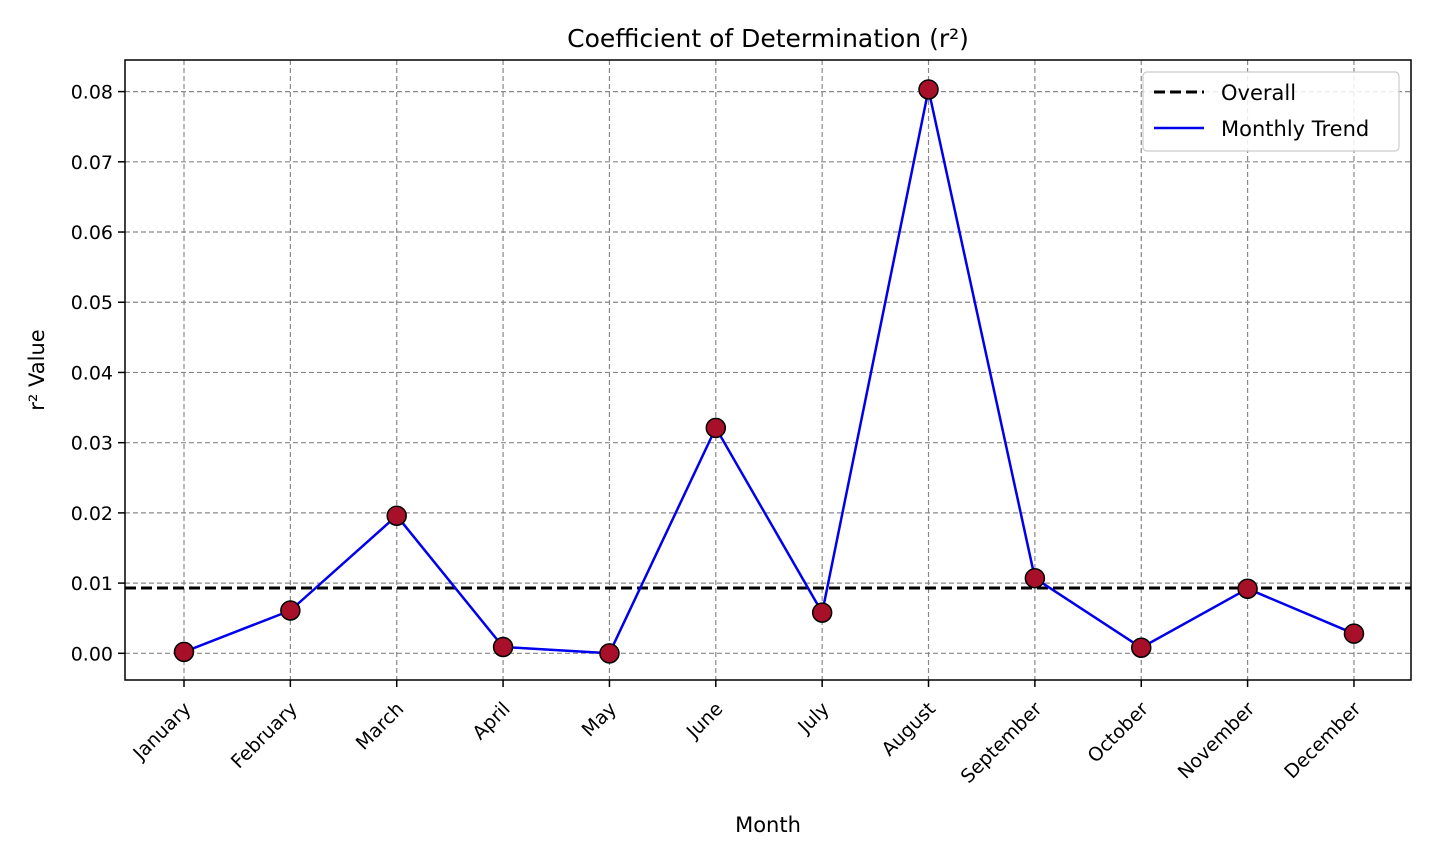 Image resolution: width=1440 pixels, height=864 pixels. I want to click on y-tick-label: 0.07, so click(92, 163).